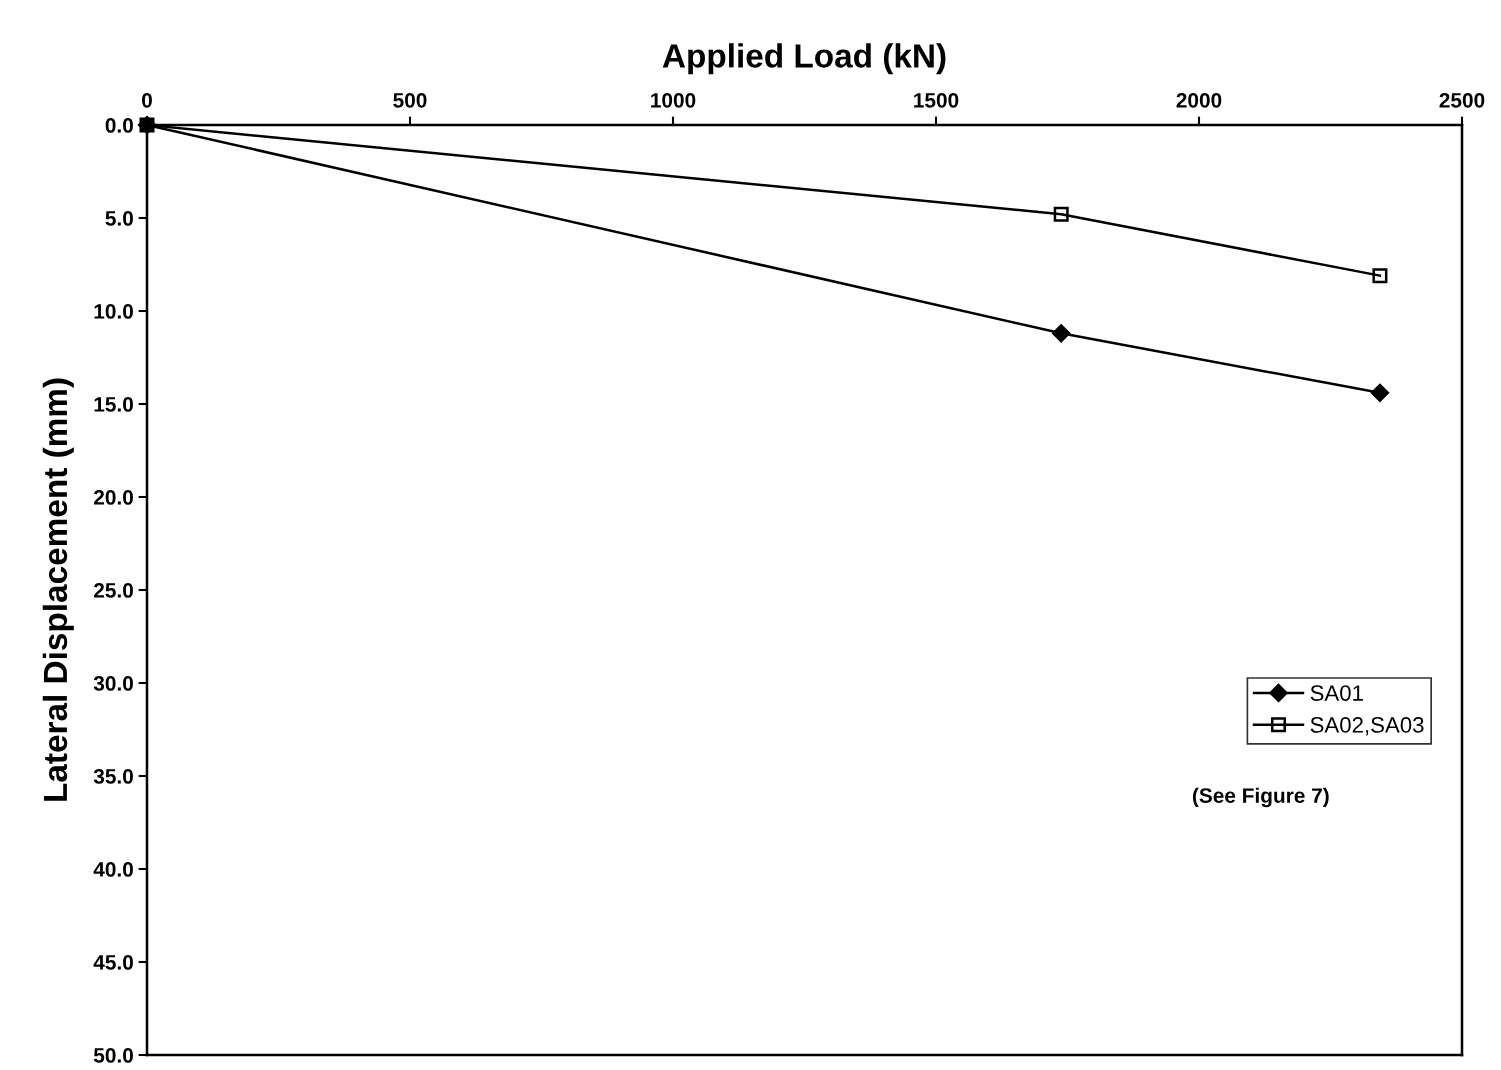 The height and width of the screenshot is (1070, 1501). I want to click on x-tick-label: 2500, so click(1462, 100).